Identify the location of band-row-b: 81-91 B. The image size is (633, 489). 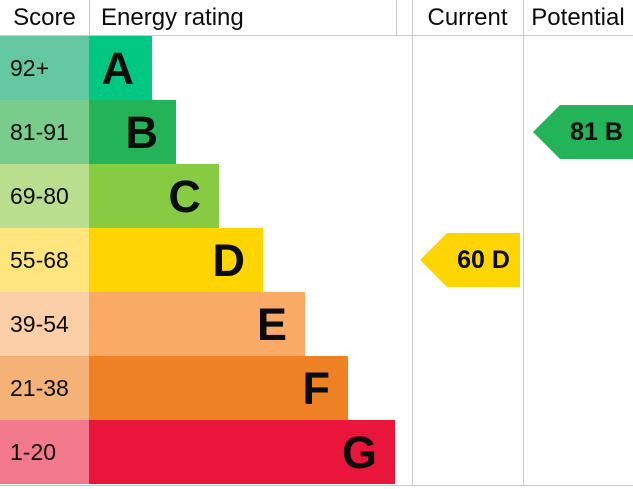
(88, 132).